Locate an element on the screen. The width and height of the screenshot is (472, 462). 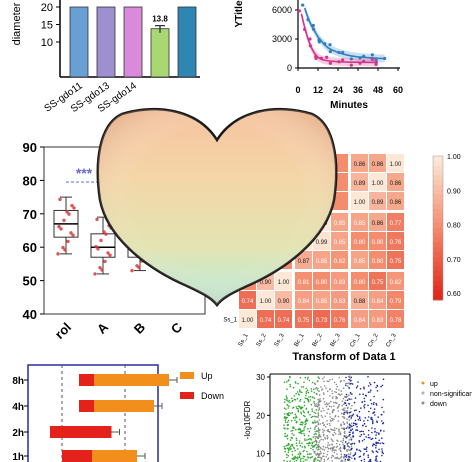
volcano-legend-label: up is located at coordinates (434, 384).